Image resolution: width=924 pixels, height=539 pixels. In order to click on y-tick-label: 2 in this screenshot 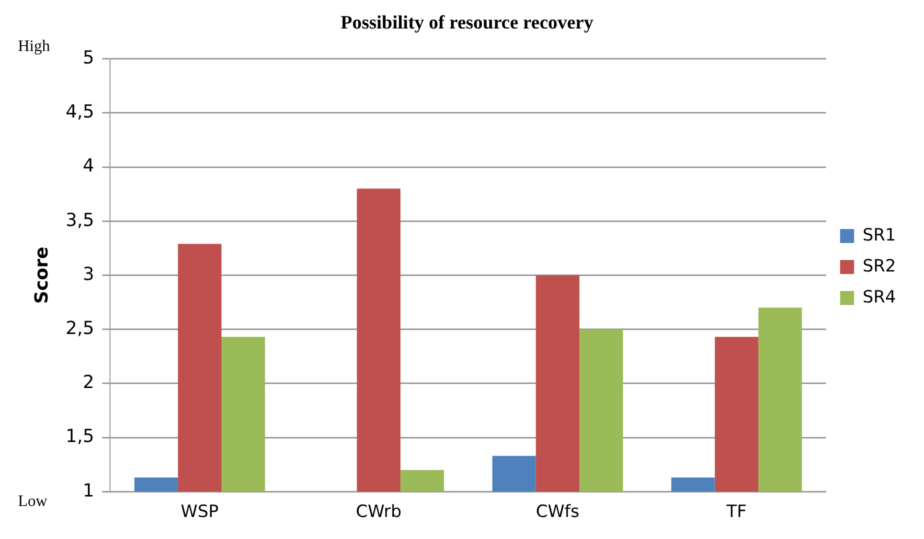, I will do `click(88, 383)`.